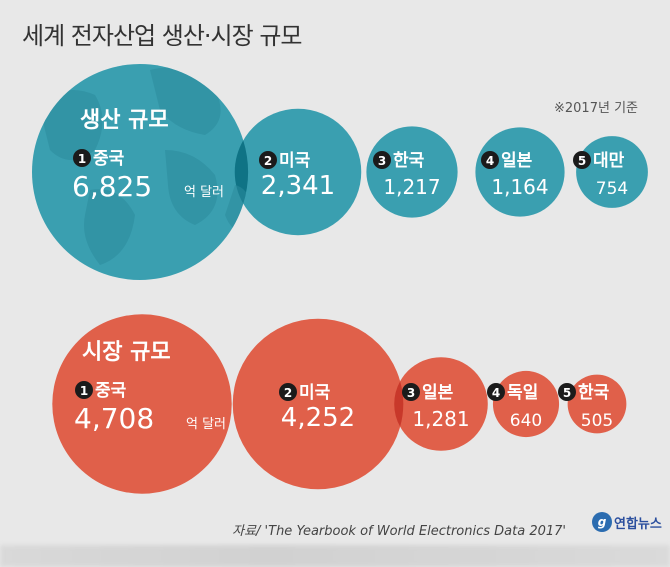 Image resolution: width=670 pixels, height=567 pixels. I want to click on blurred-credit-strip, so click(335, 556).